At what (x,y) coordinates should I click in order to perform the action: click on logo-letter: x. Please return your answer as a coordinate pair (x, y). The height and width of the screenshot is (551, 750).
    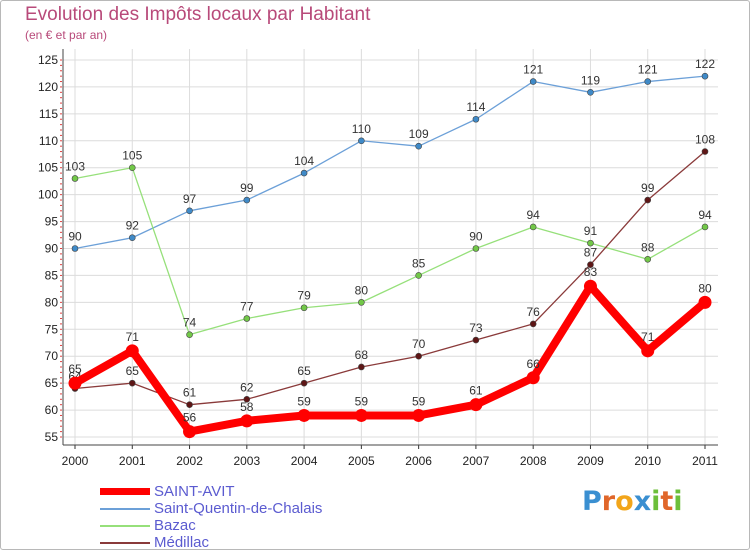
    Looking at the image, I should click on (642, 501).